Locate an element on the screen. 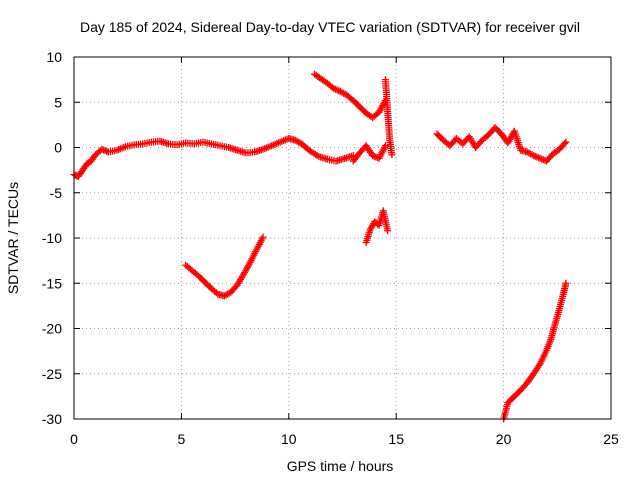  x-tick-label: 20 is located at coordinates (504, 439).